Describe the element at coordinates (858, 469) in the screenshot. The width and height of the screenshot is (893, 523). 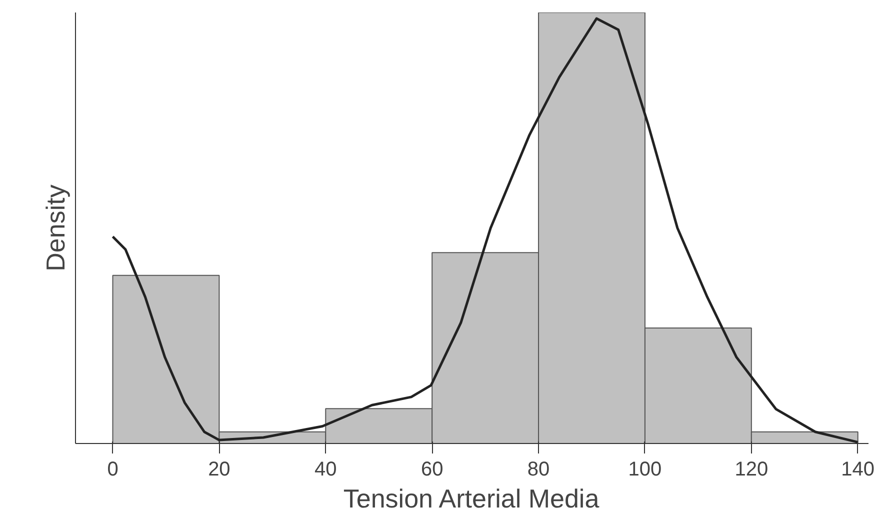
I see `x-tick-label: 140` at that location.